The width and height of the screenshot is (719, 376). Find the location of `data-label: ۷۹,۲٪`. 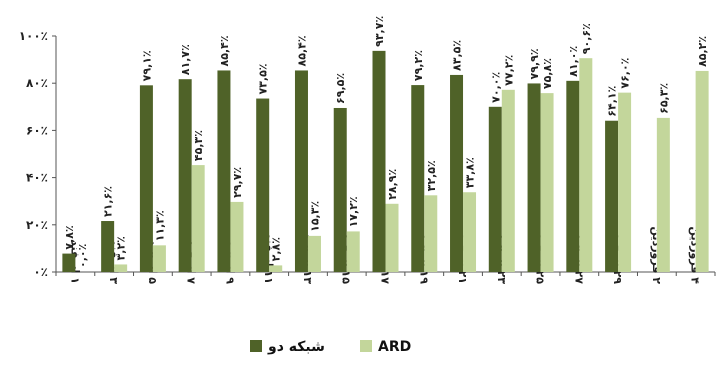

data-label: ۷۹,۲٪ is located at coordinates (418, 65).